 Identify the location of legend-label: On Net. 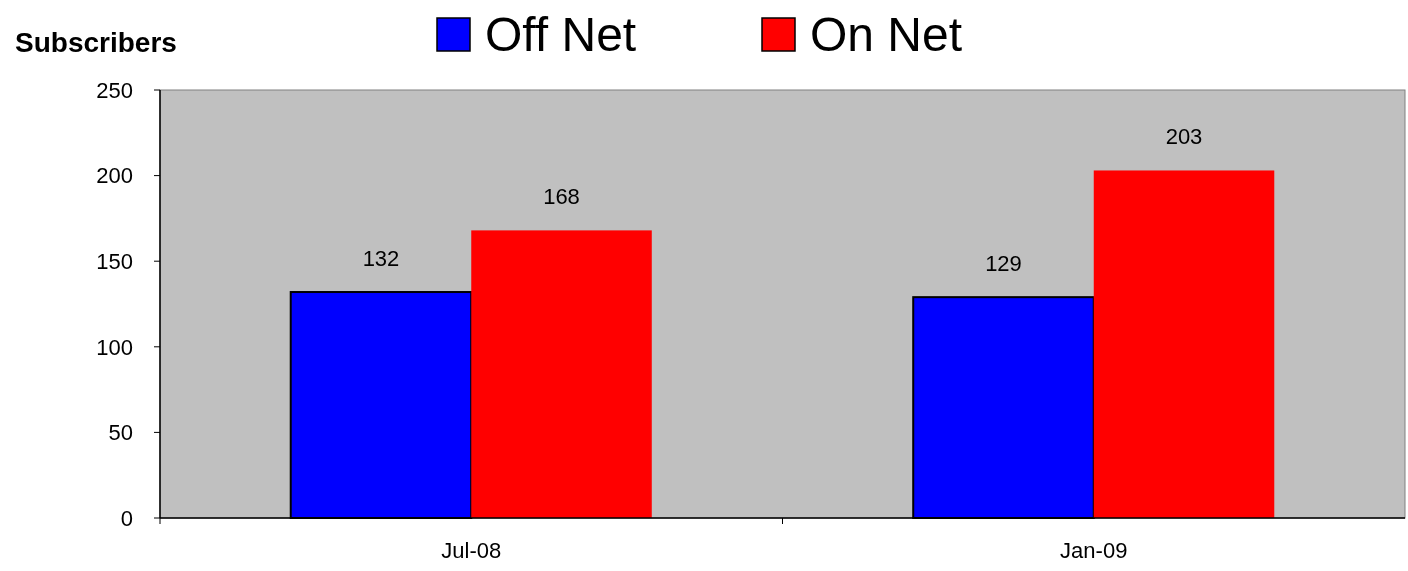
(886, 34).